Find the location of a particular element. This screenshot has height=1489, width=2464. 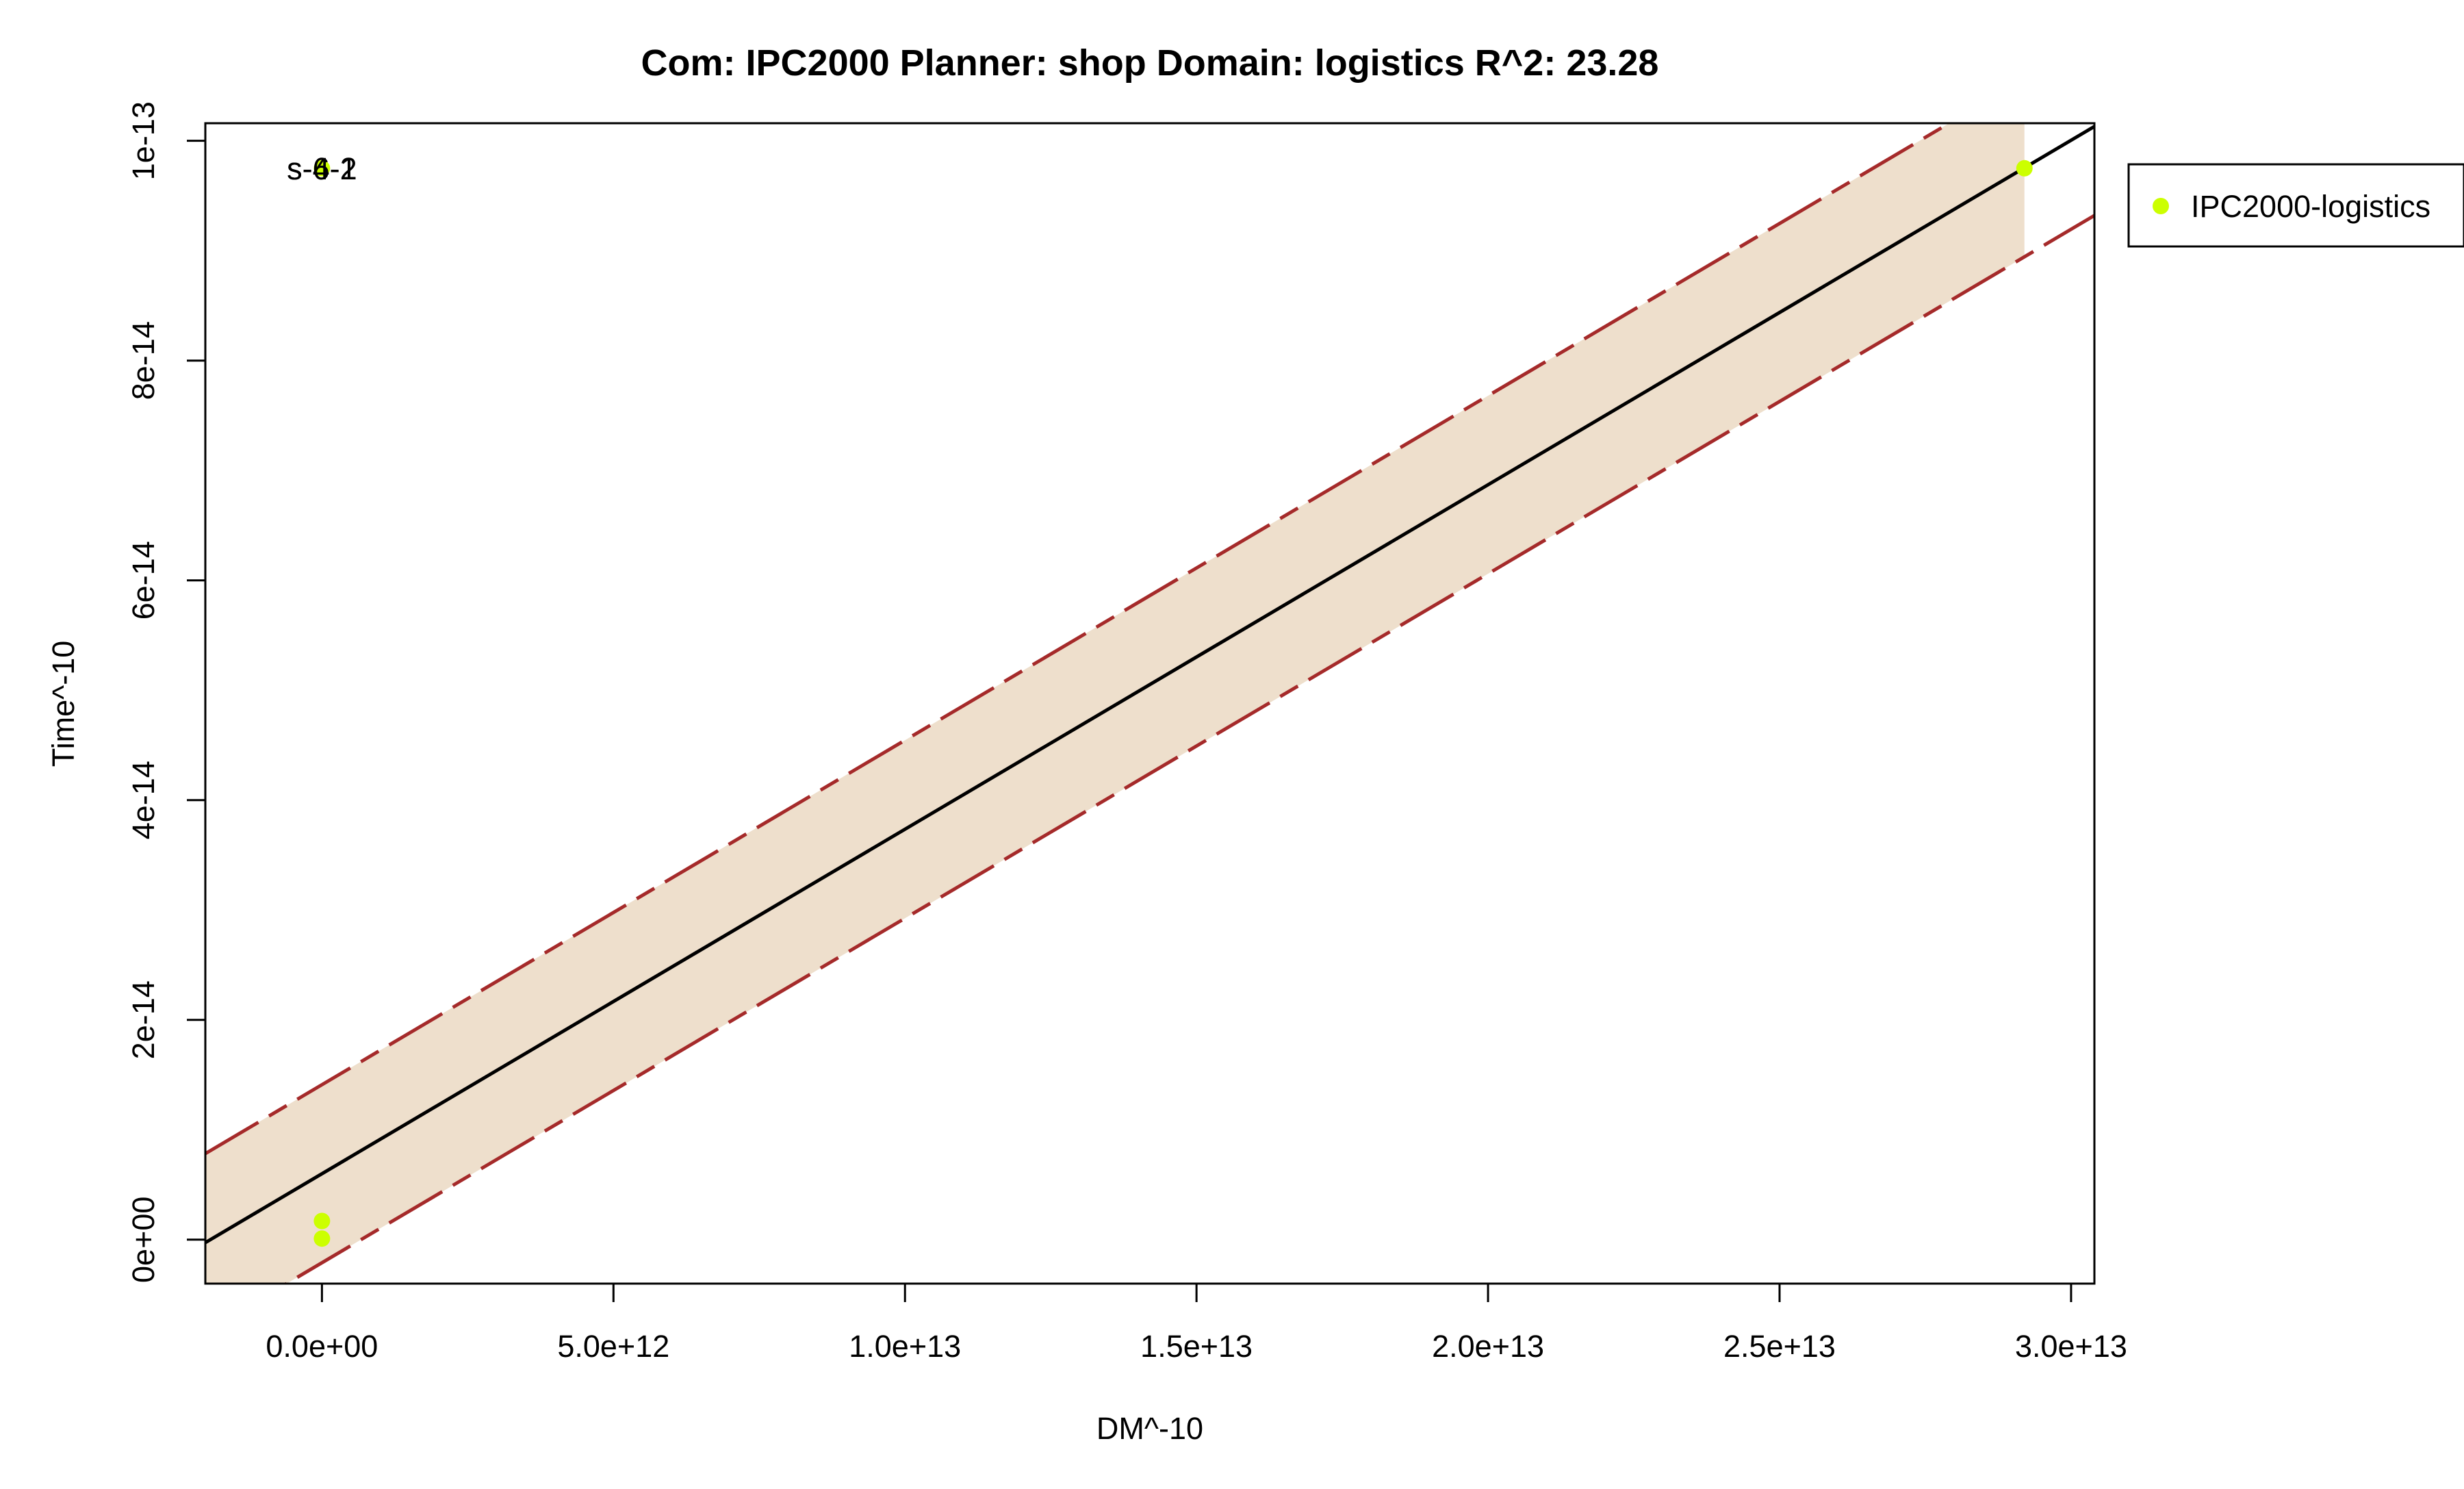

y-tick-label: 8e-14 is located at coordinates (143, 361).